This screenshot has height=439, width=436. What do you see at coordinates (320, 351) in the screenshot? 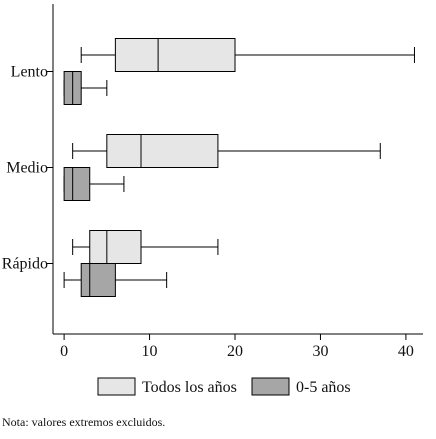
I see `x-tick-label: 30` at bounding box center [320, 351].